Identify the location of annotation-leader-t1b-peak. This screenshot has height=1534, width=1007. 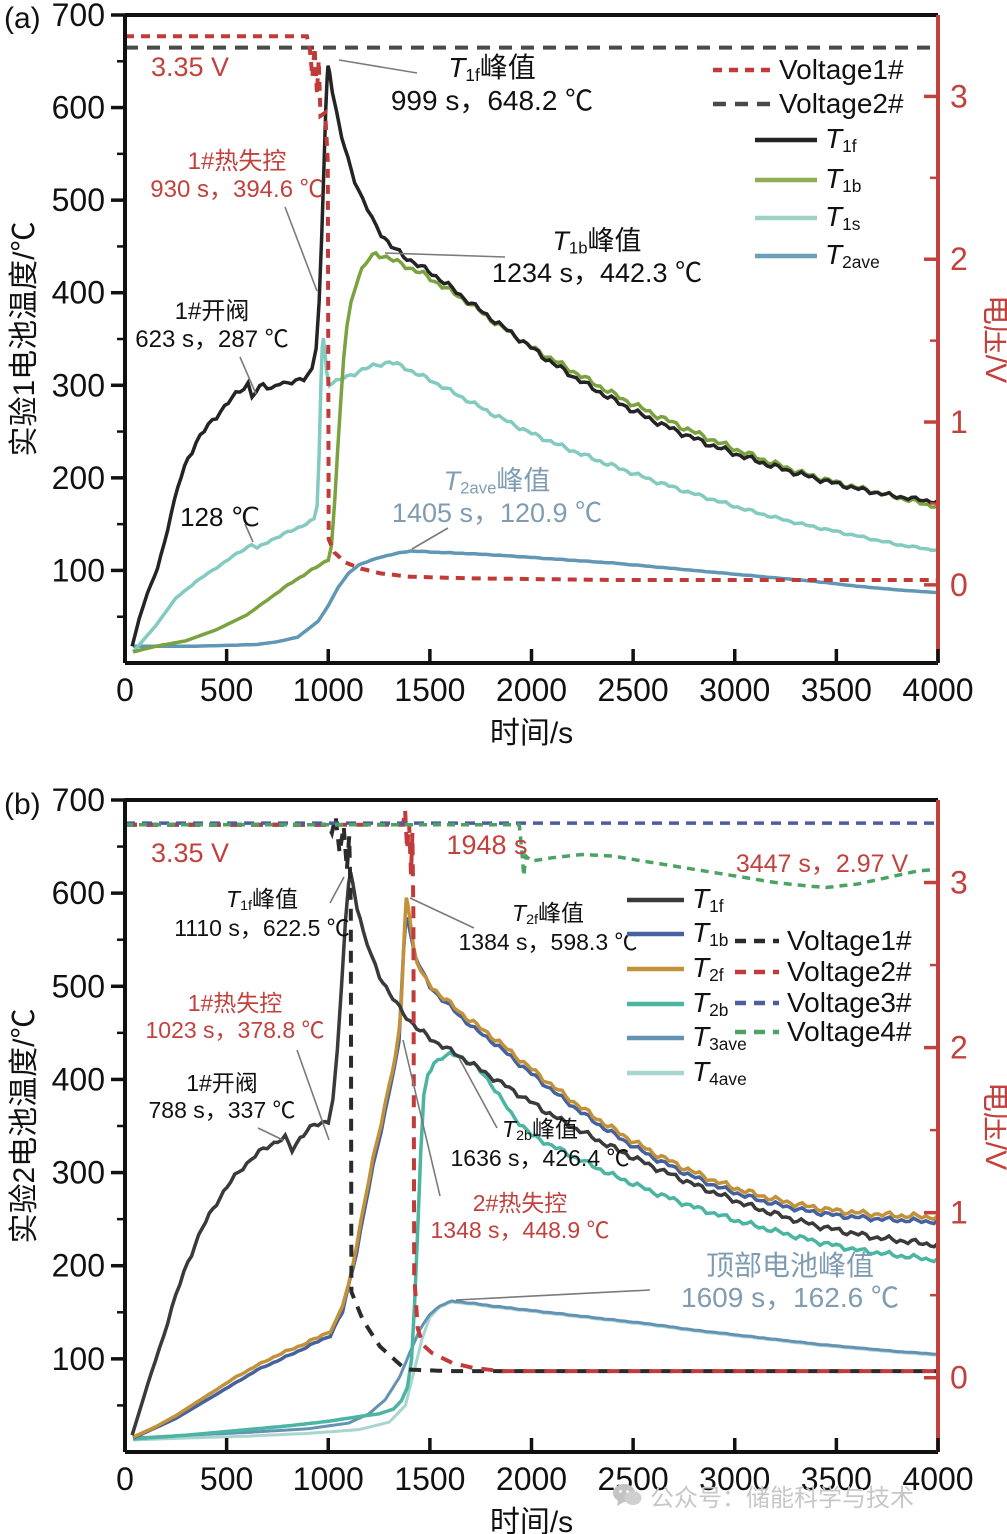
(445, 255).